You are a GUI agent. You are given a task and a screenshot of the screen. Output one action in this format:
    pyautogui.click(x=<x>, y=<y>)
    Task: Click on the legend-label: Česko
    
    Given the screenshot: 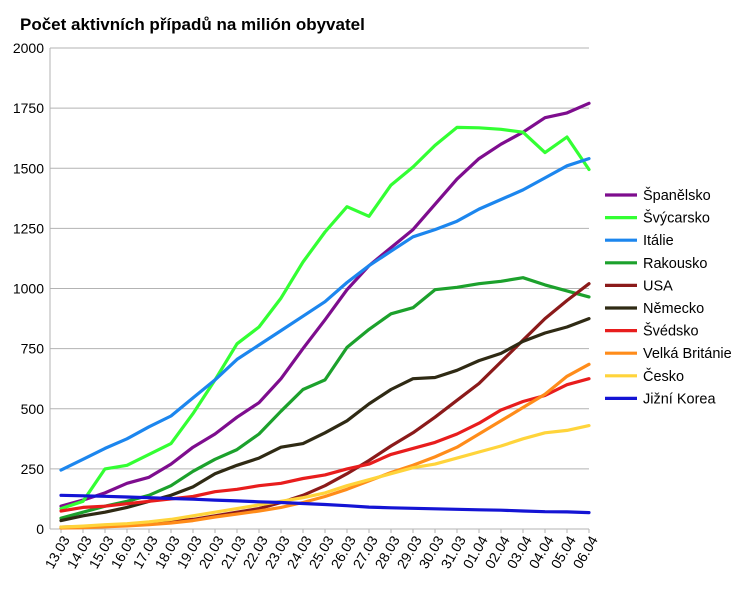 What is the action you would take?
    pyautogui.click(x=663, y=376)
    